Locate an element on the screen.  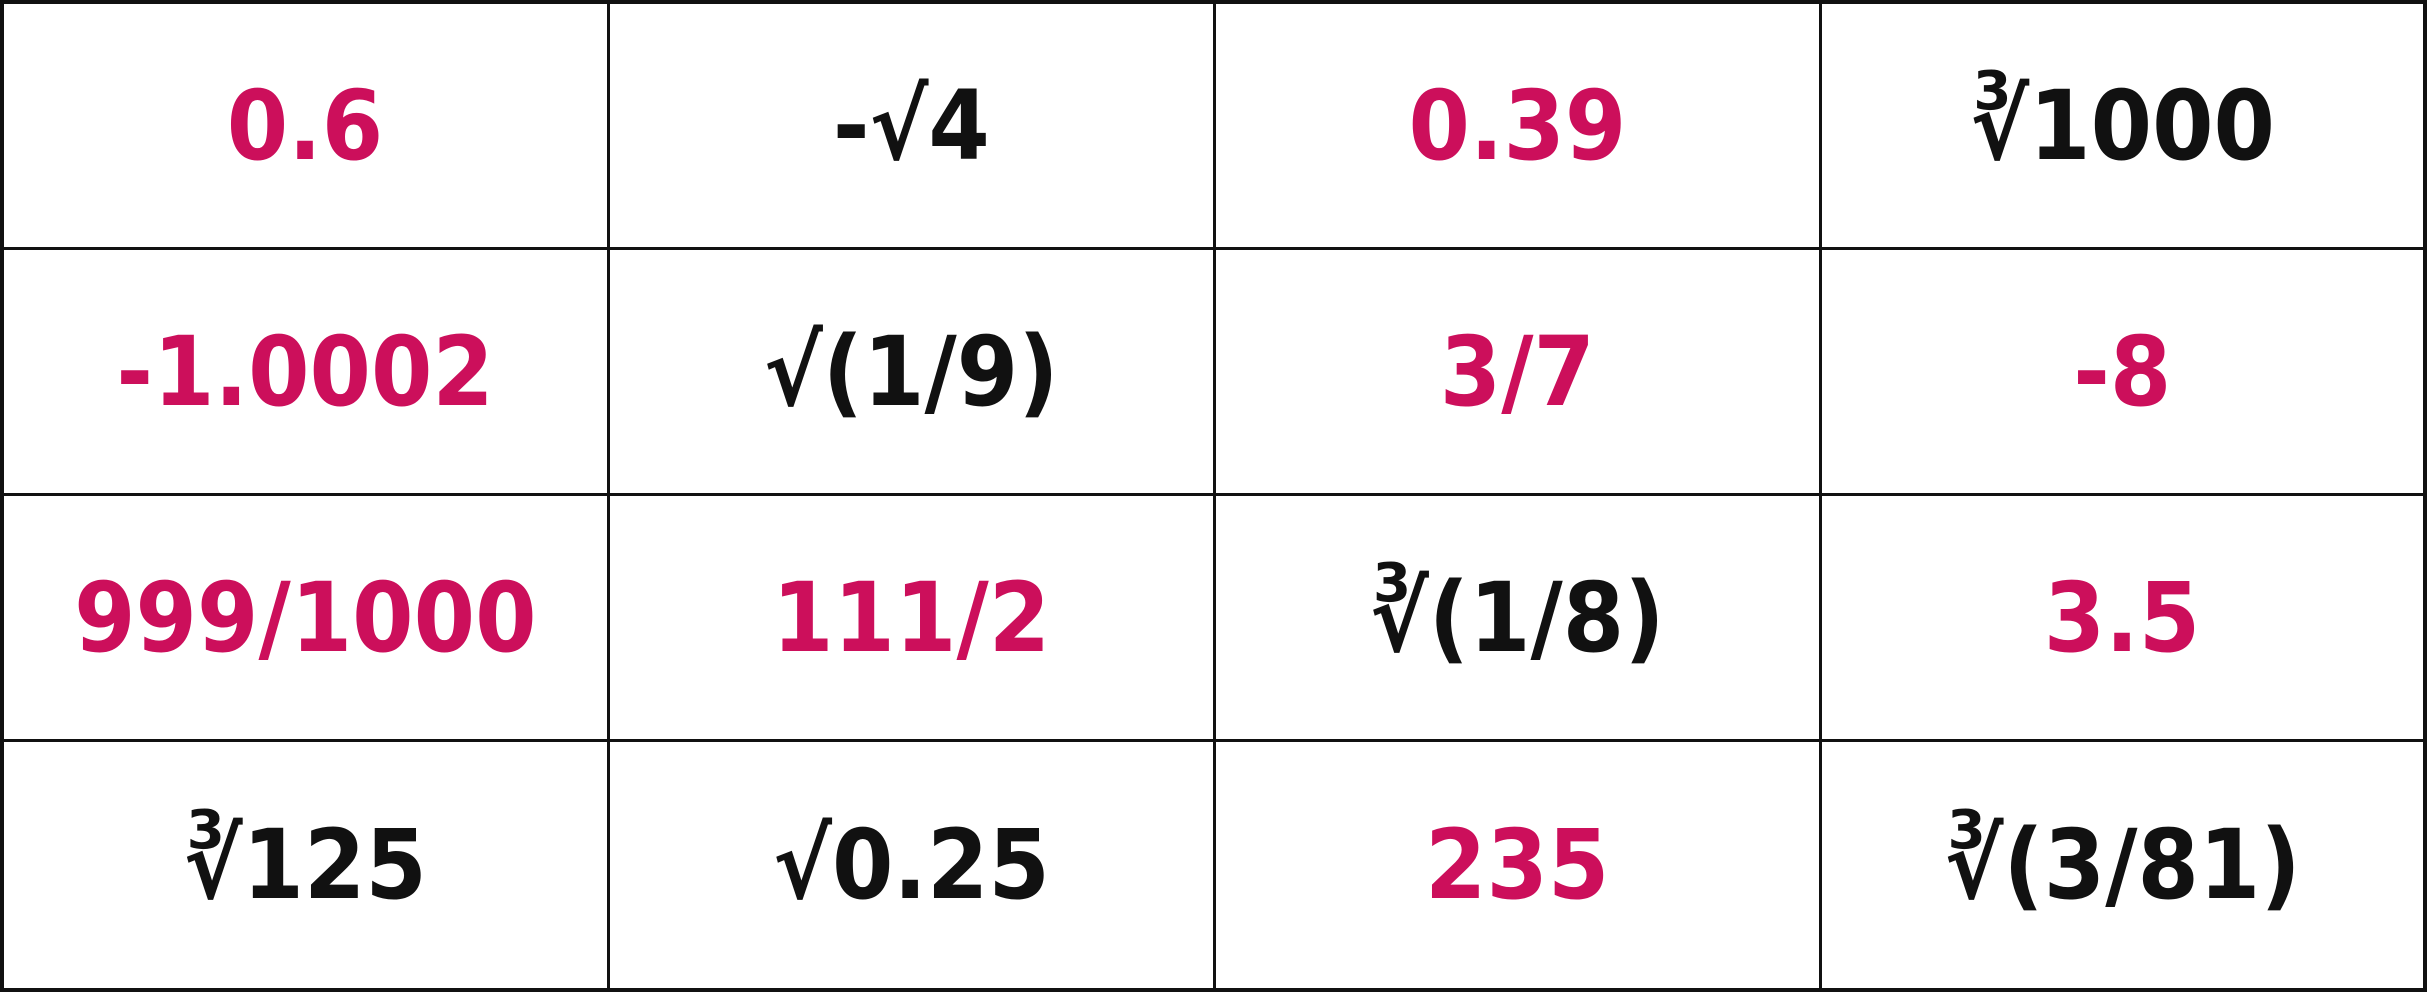
table-cell-r3-c1: √0.25 is located at coordinates (913, 865).